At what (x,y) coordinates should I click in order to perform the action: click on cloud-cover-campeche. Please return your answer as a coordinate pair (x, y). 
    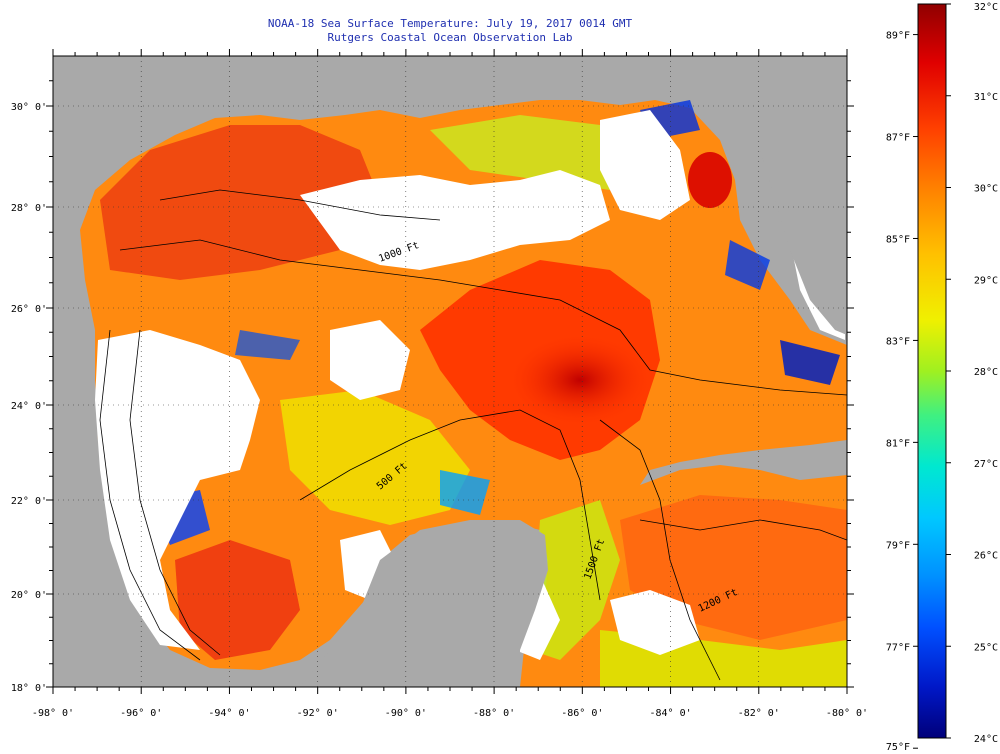
    Looking at the image, I should click on (367, 565).